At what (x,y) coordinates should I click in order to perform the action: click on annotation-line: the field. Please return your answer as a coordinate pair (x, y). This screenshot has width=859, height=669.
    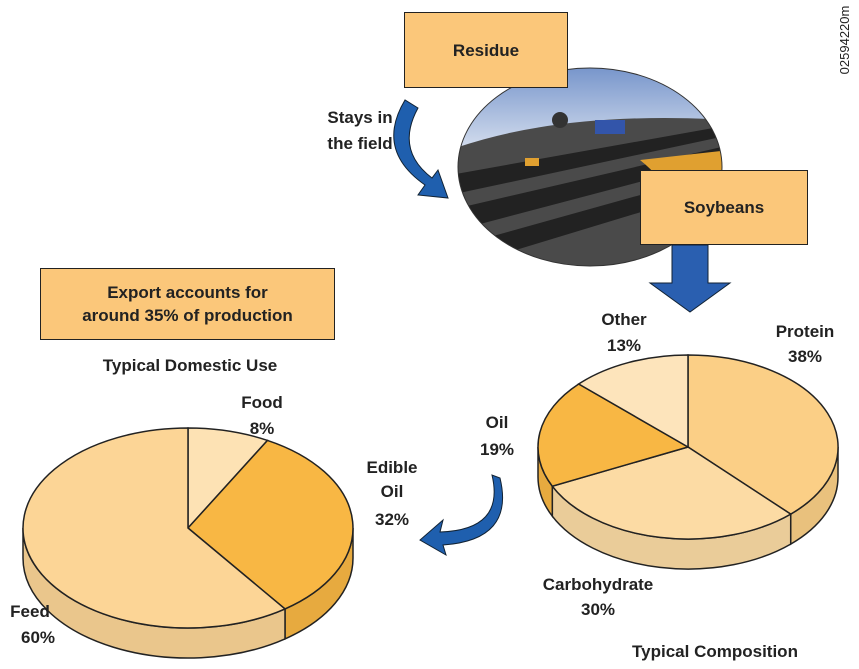
    Looking at the image, I should click on (360, 143).